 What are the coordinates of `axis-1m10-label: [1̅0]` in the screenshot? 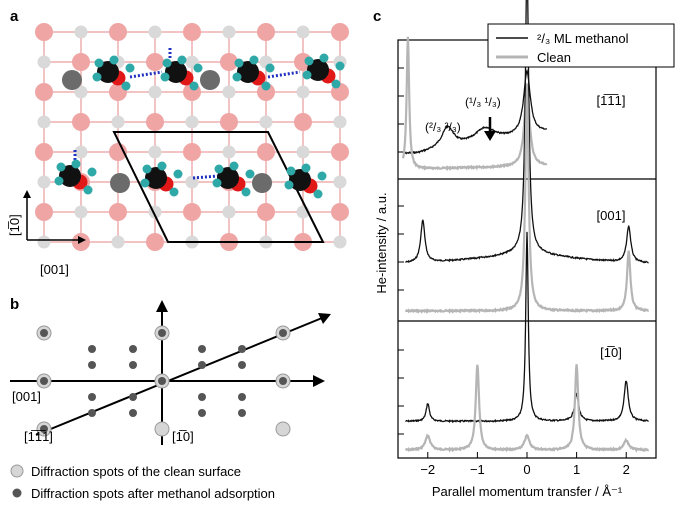 It's located at (14, 225).